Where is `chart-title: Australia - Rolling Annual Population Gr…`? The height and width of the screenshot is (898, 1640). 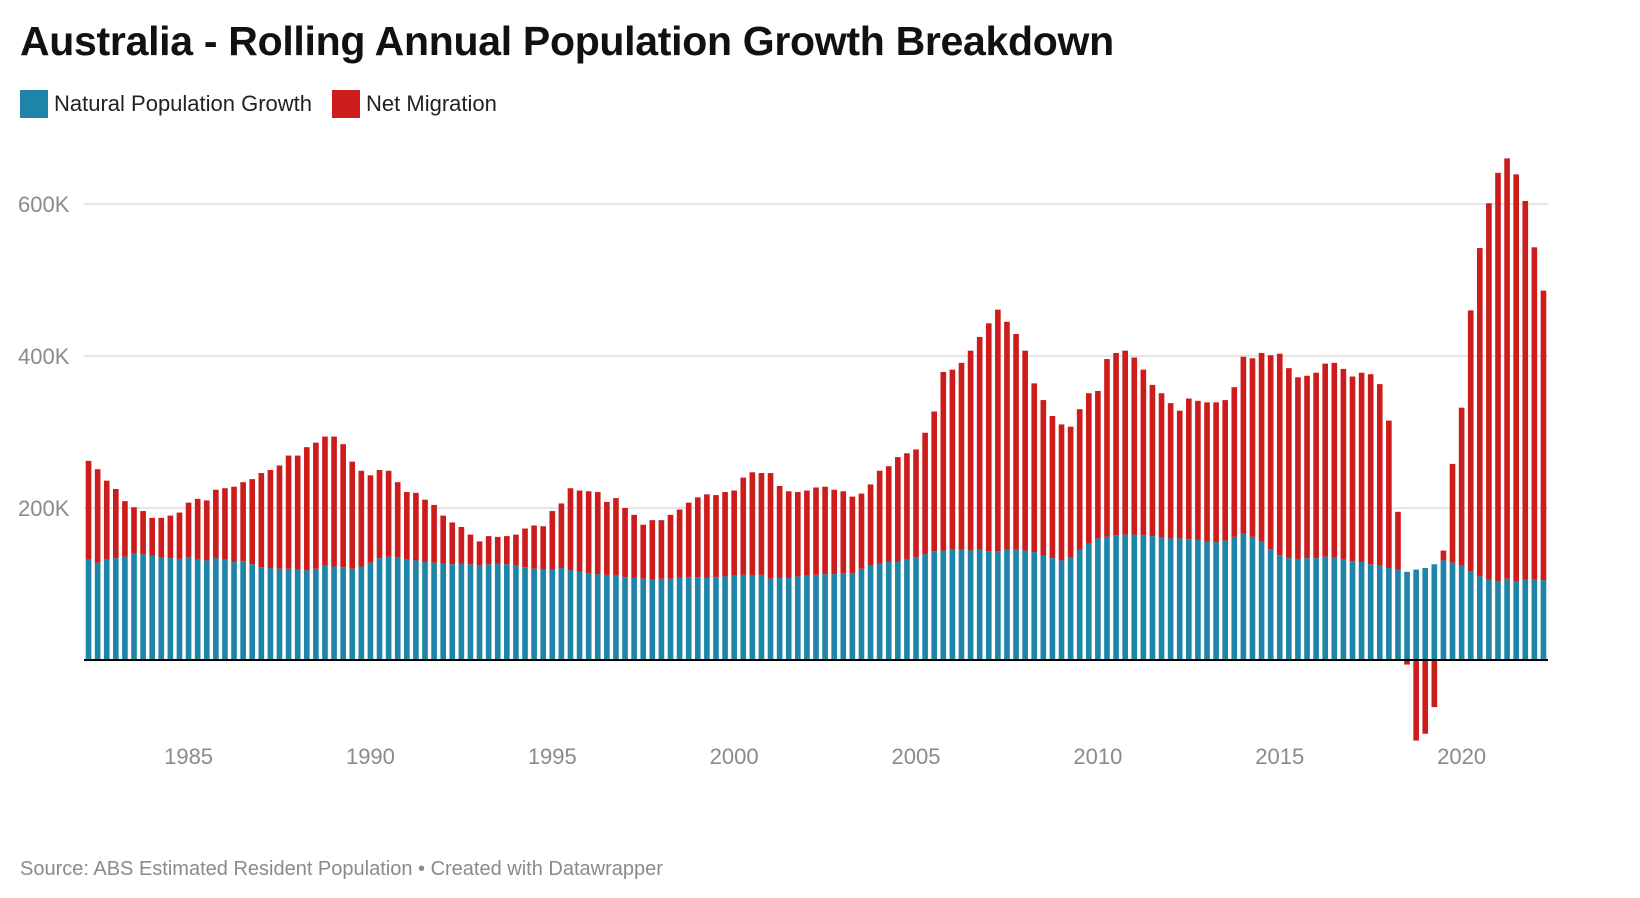
chart-title: Australia - Rolling Annual Population Gr… is located at coordinates (567, 41).